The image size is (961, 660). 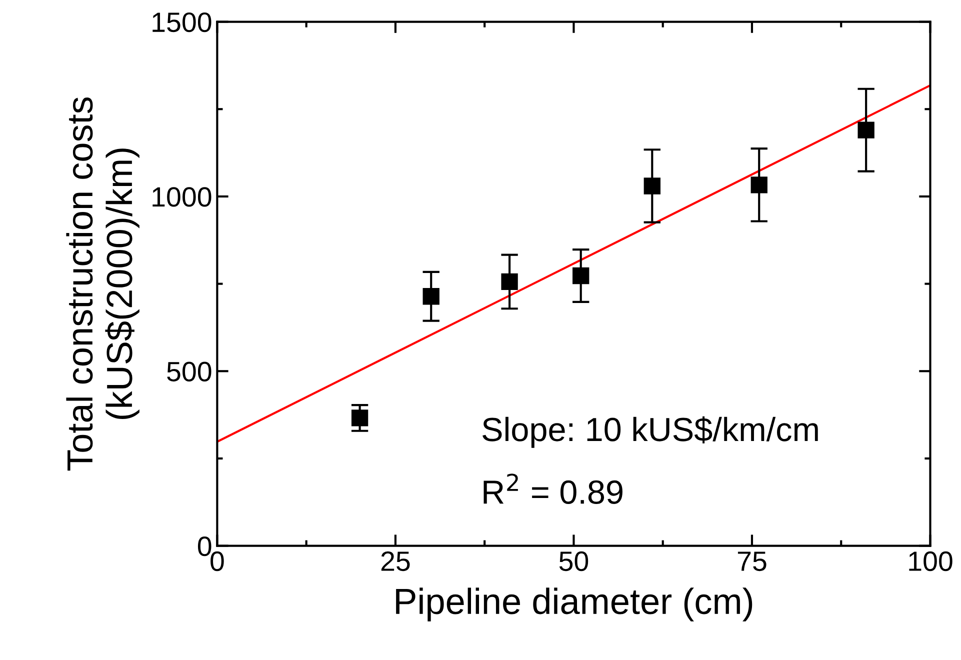 I want to click on x-axis-title: Pipeline diameter (cm), so click(x=574, y=605).